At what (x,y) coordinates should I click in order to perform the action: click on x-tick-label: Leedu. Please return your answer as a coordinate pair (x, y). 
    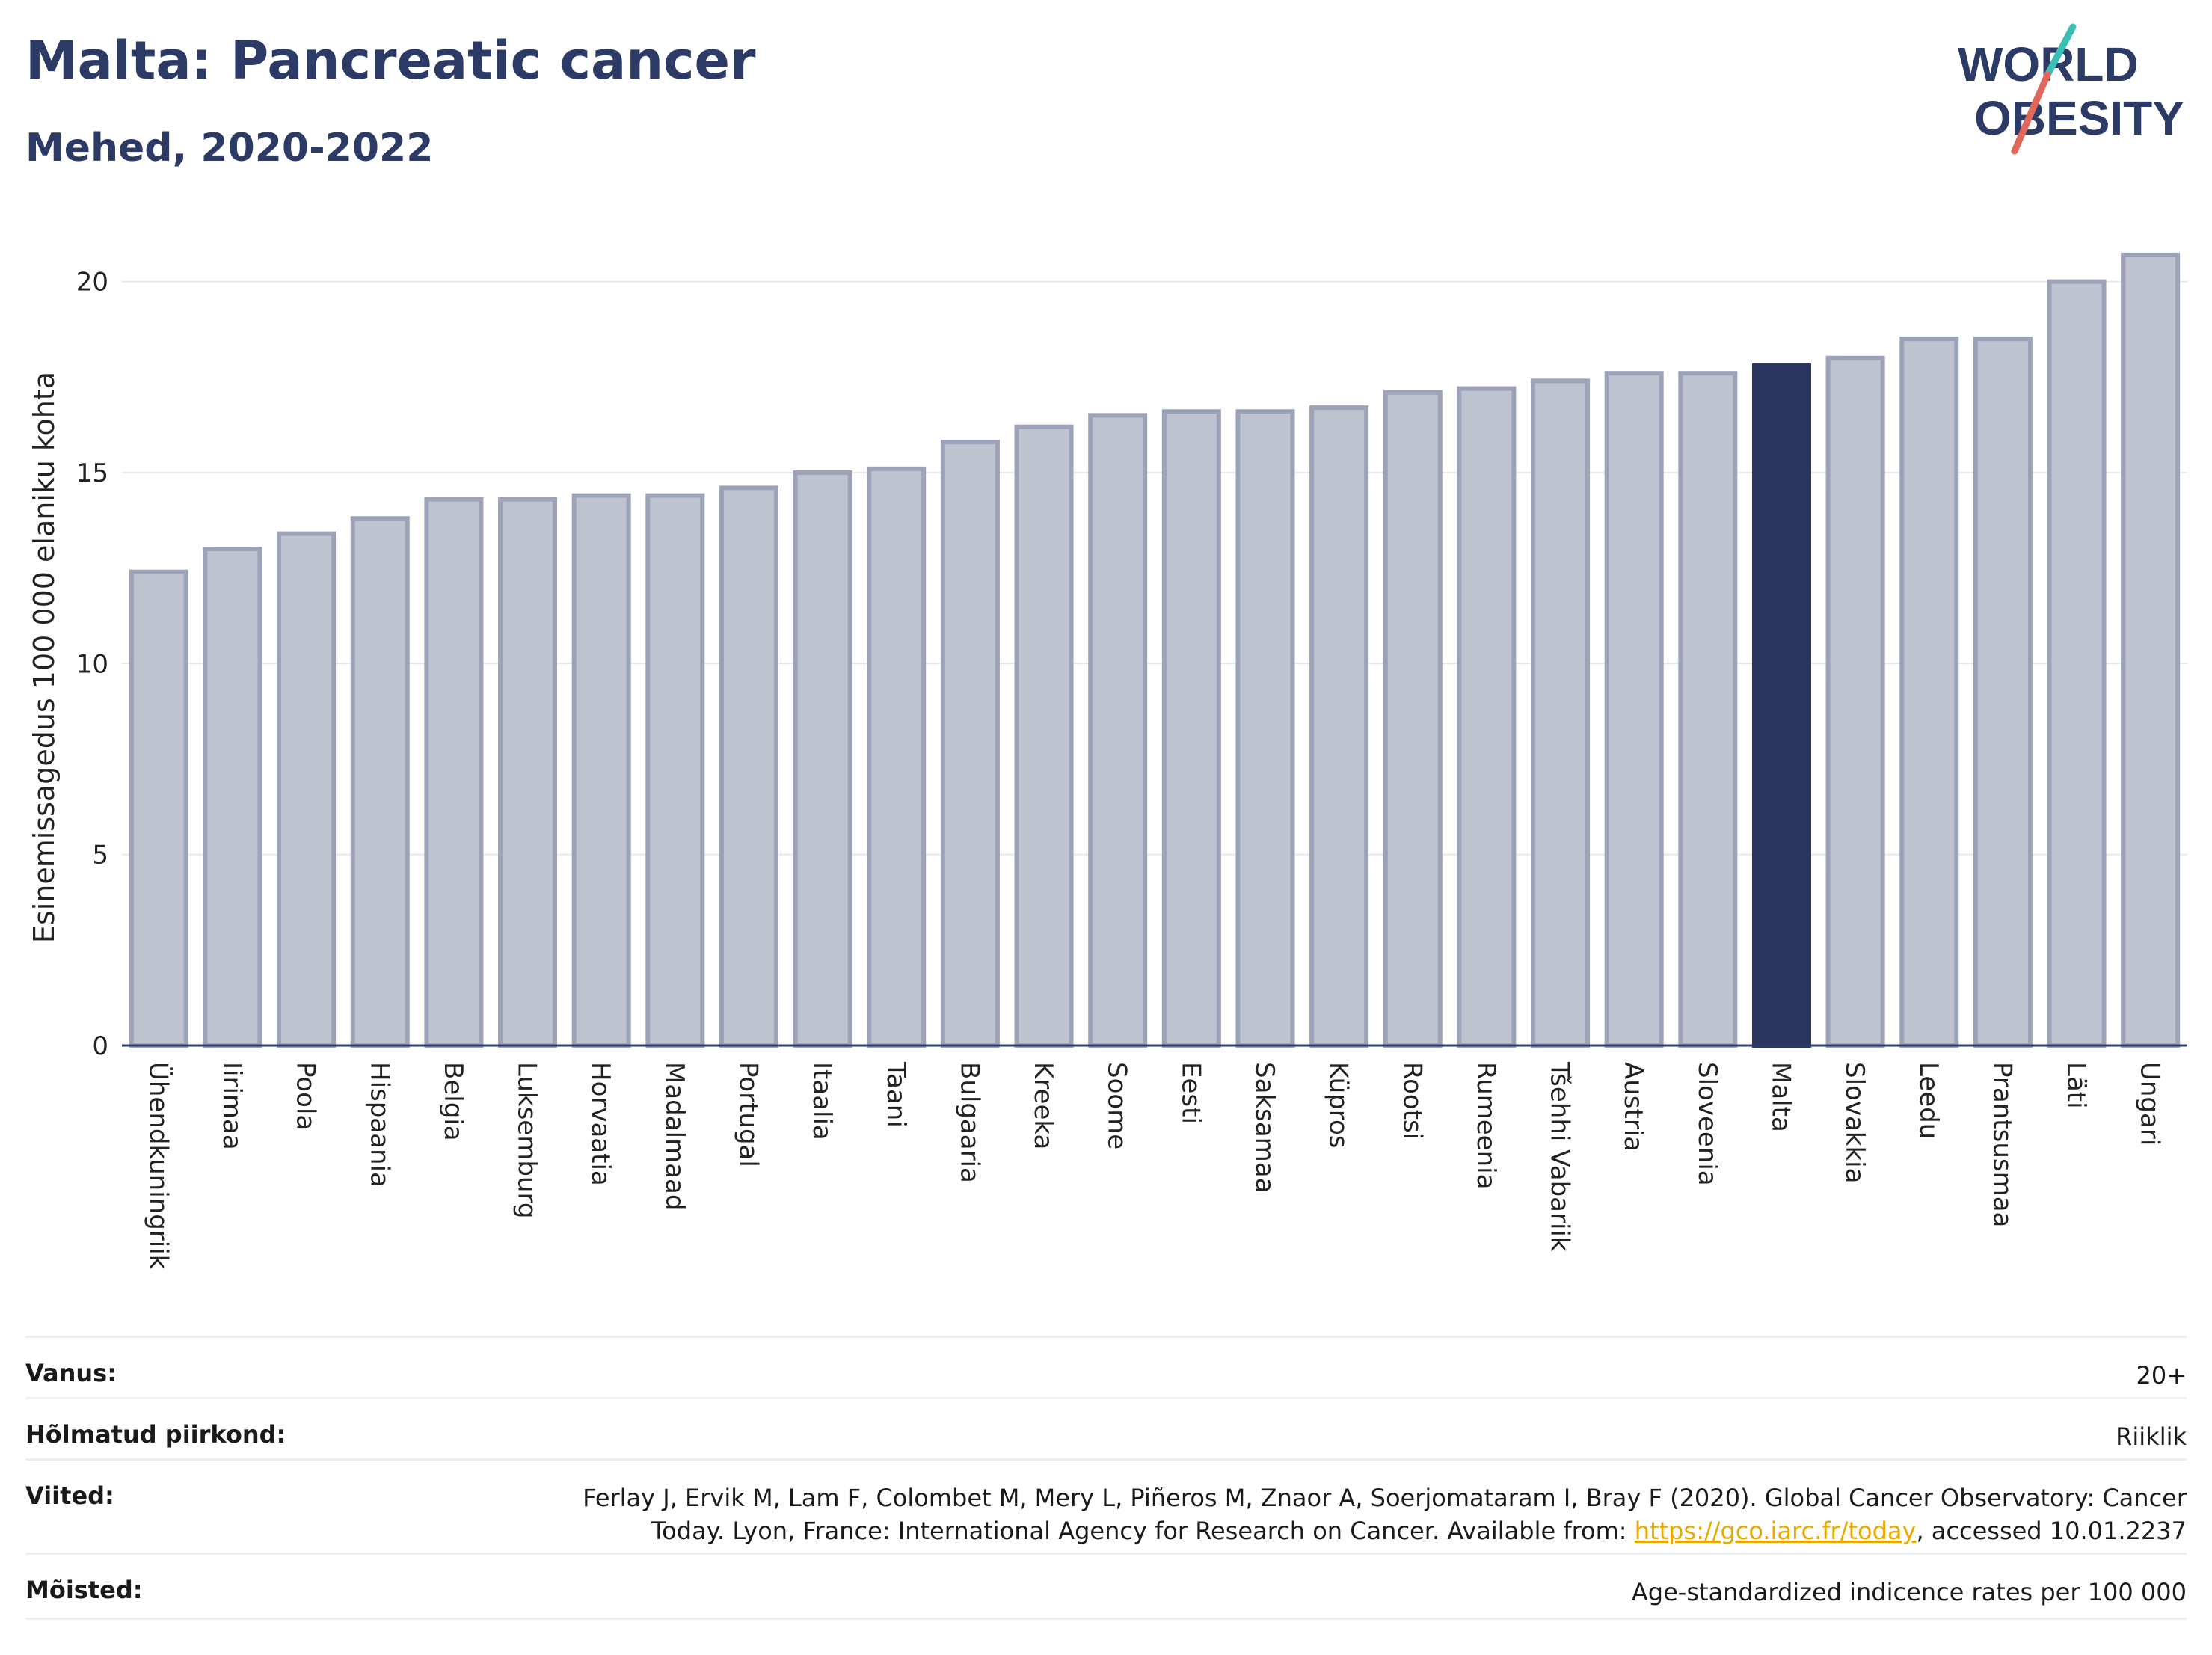
    Looking at the image, I should click on (1929, 1100).